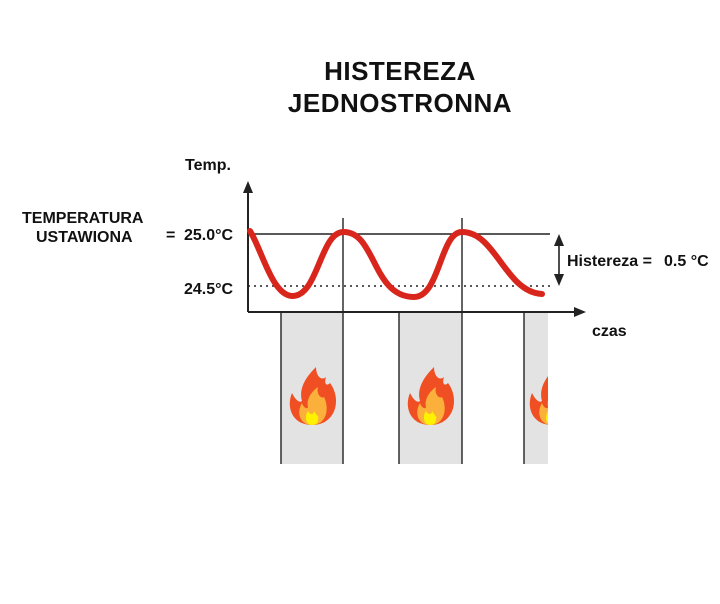 Image resolution: width=720 pixels, height=604 pixels. I want to click on setpoint-label-line-1: TEMPERATURA, so click(83, 218).